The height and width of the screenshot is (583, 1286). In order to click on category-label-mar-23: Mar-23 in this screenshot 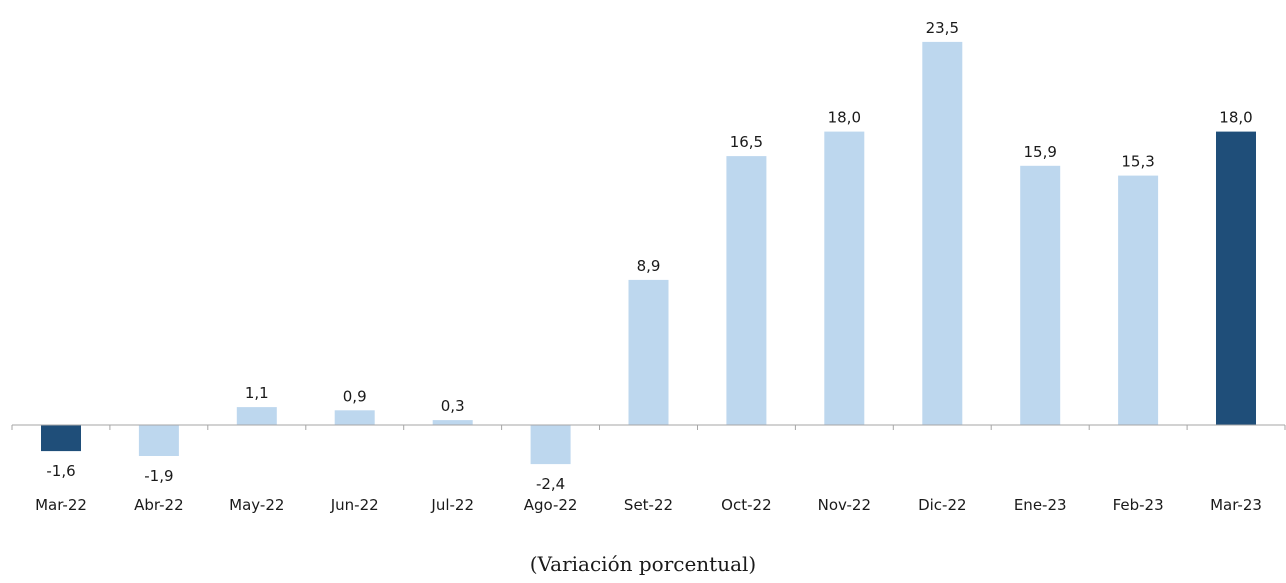, I will do `click(1236, 505)`.